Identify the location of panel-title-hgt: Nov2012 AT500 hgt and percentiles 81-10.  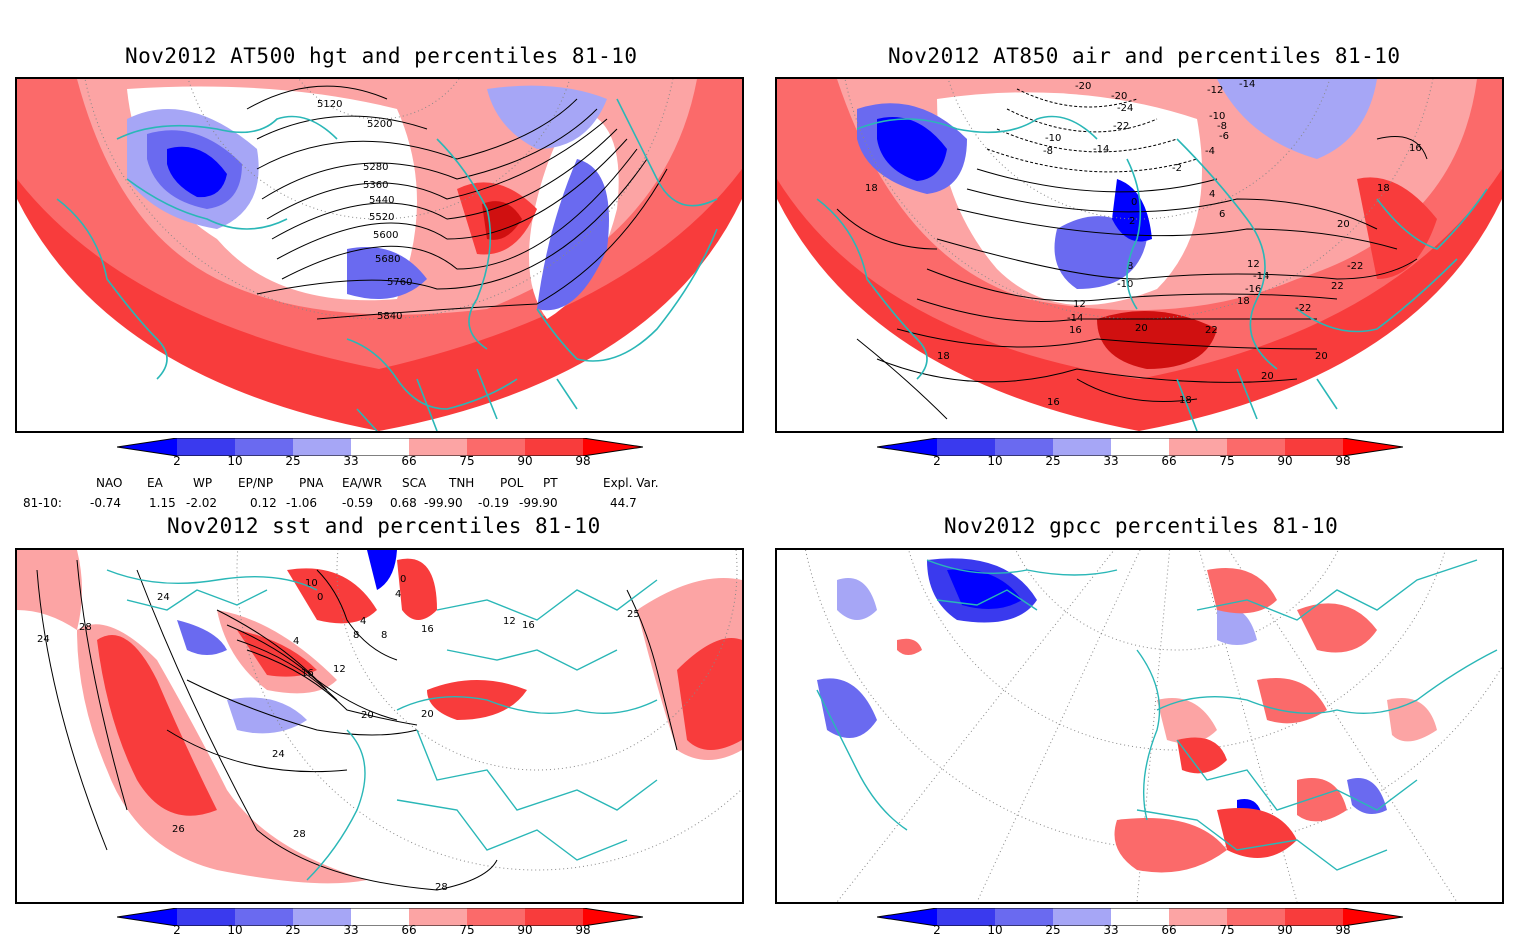
(381, 56).